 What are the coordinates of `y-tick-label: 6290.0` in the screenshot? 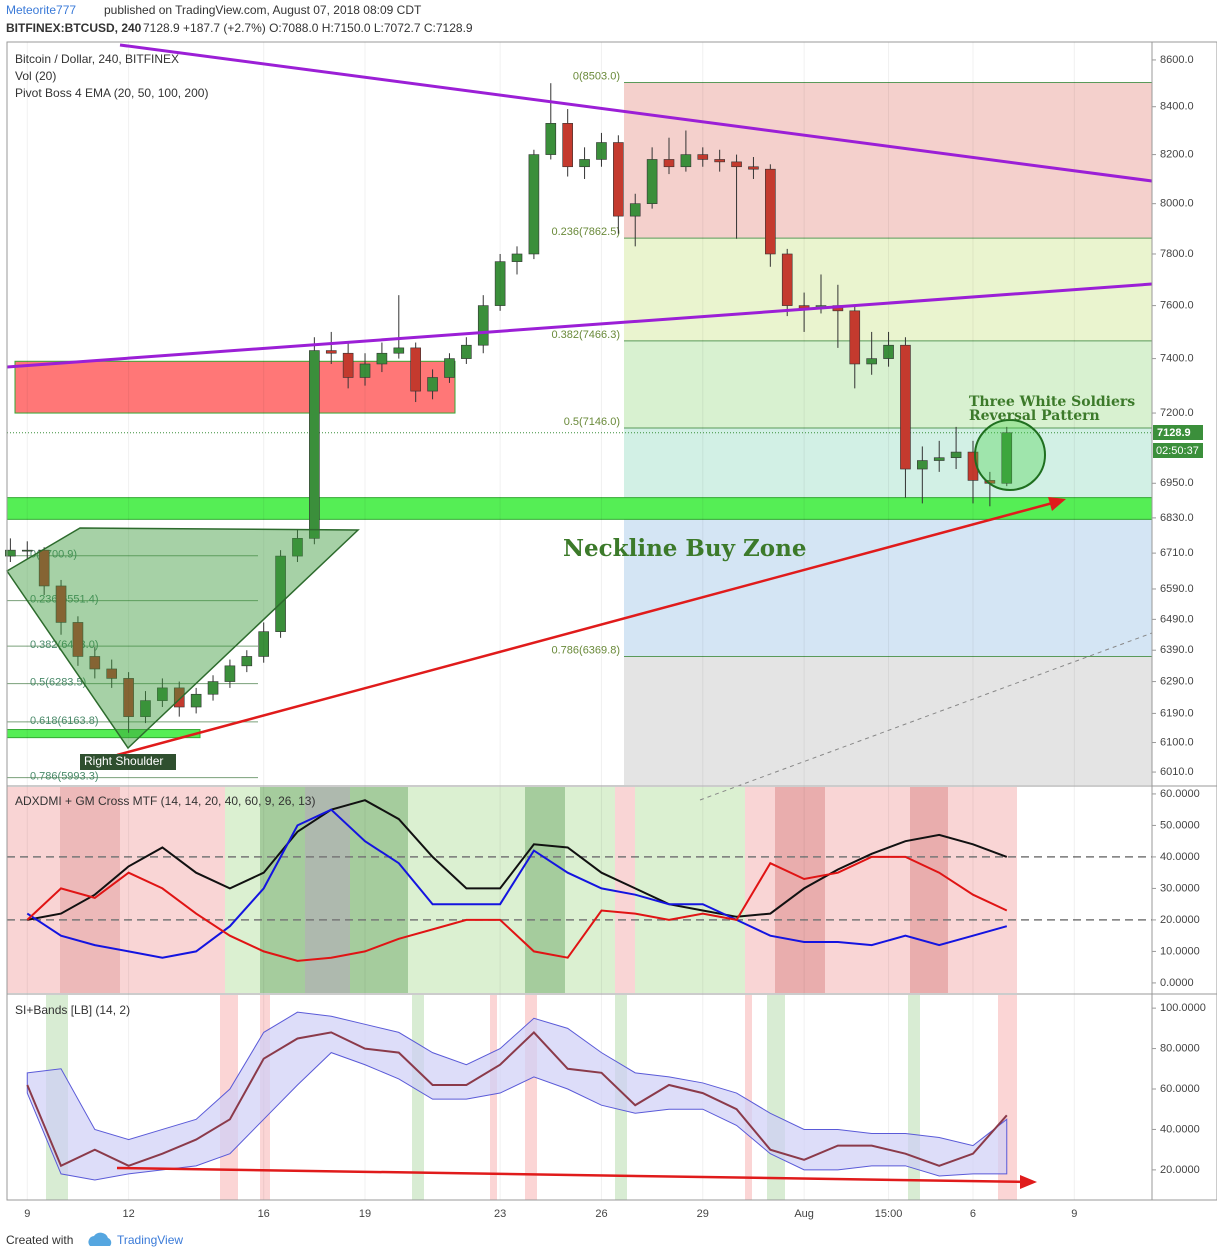 It's located at (1177, 681).